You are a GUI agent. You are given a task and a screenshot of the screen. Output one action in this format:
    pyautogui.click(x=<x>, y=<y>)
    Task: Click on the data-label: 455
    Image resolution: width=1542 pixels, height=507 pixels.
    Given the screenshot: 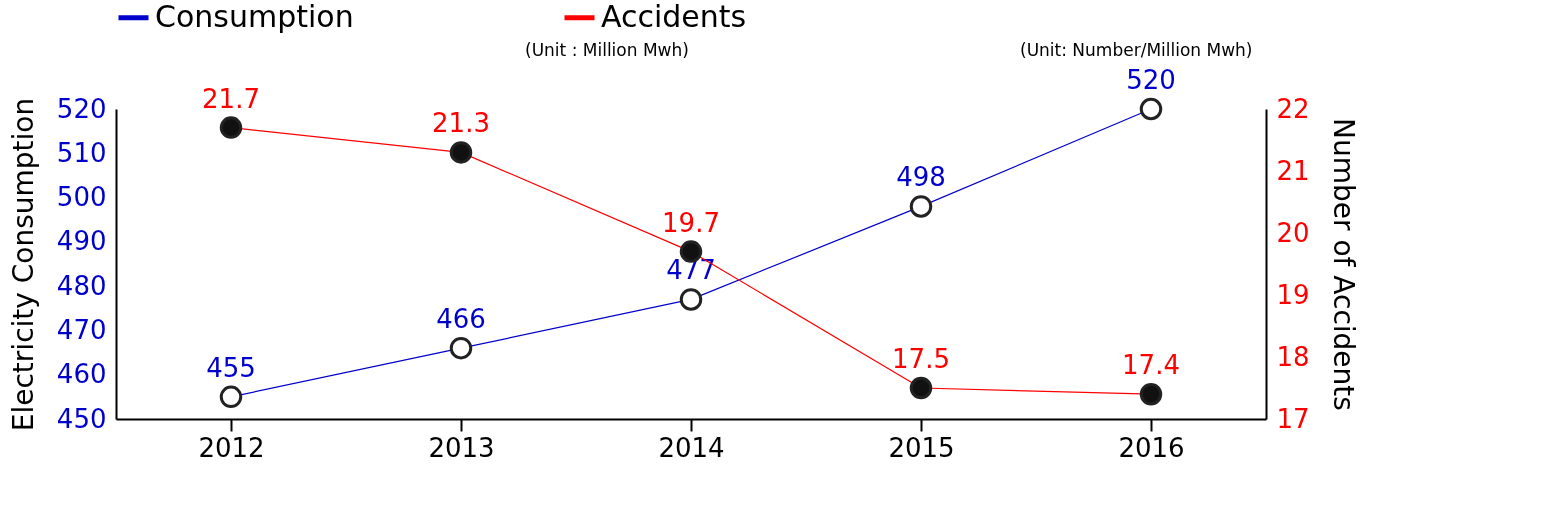 What is the action you would take?
    pyautogui.click(x=231, y=367)
    